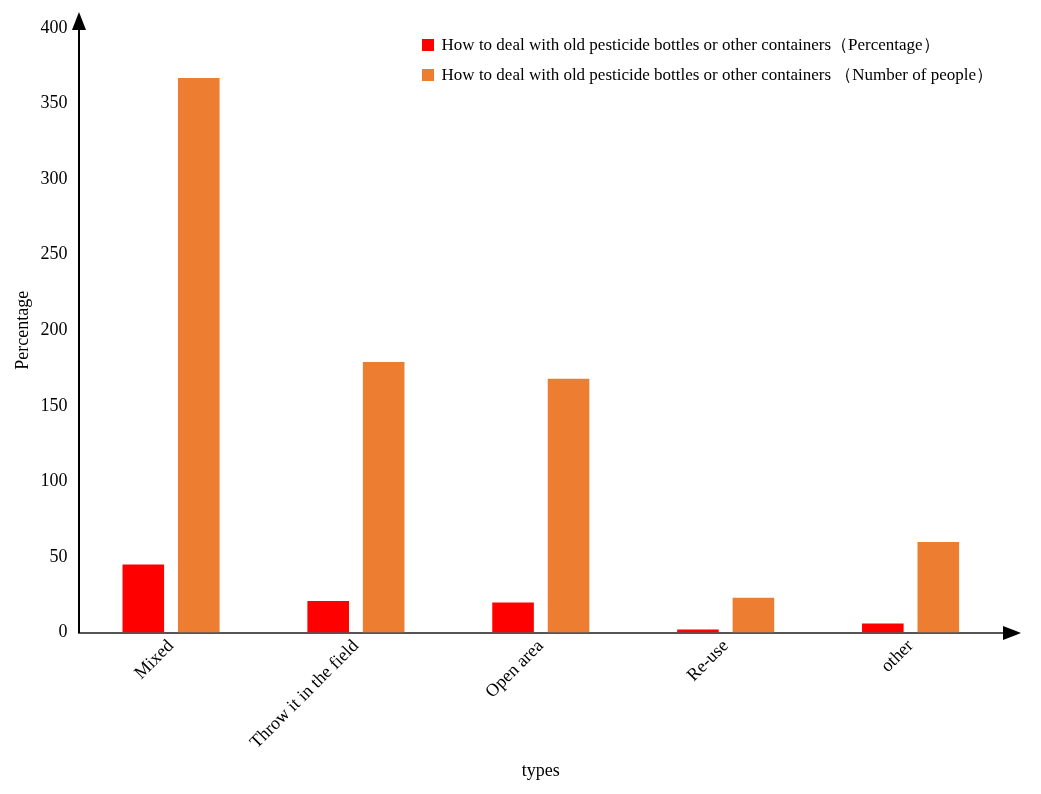 The height and width of the screenshot is (794, 1041). What do you see at coordinates (54, 253) in the screenshot?
I see `y-tick-label: 250` at bounding box center [54, 253].